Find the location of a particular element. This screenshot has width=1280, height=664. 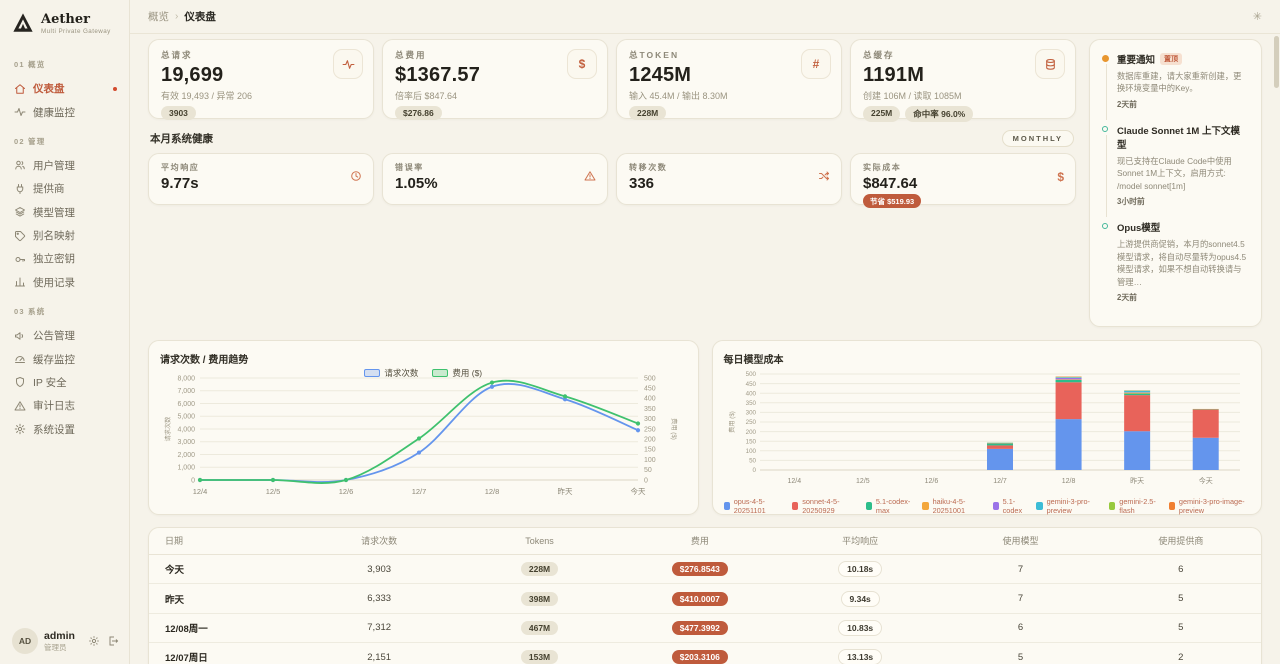

health-card: 错误率 1.05% is located at coordinates (495, 179).